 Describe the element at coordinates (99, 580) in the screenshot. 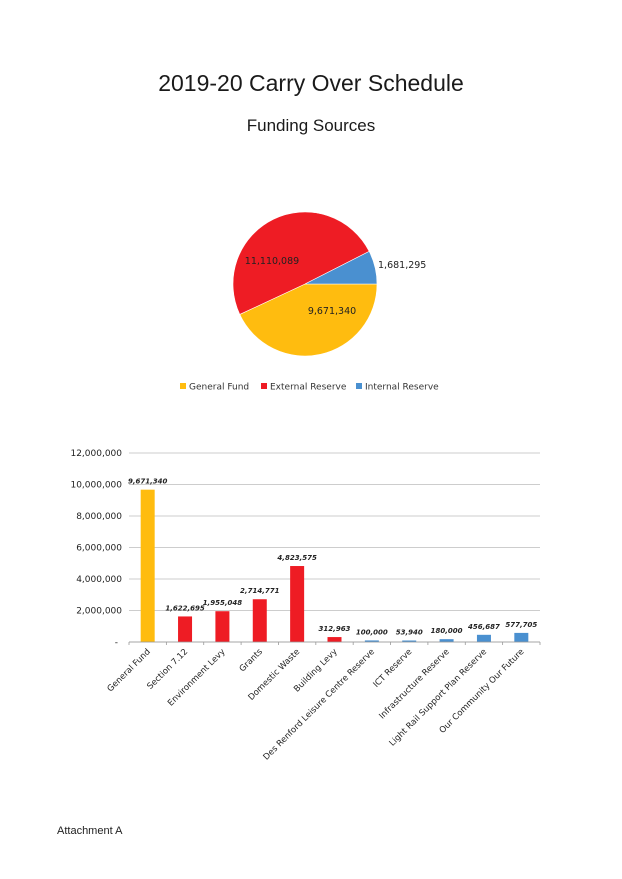

I see `y-tick-label: 4,000,000` at that location.